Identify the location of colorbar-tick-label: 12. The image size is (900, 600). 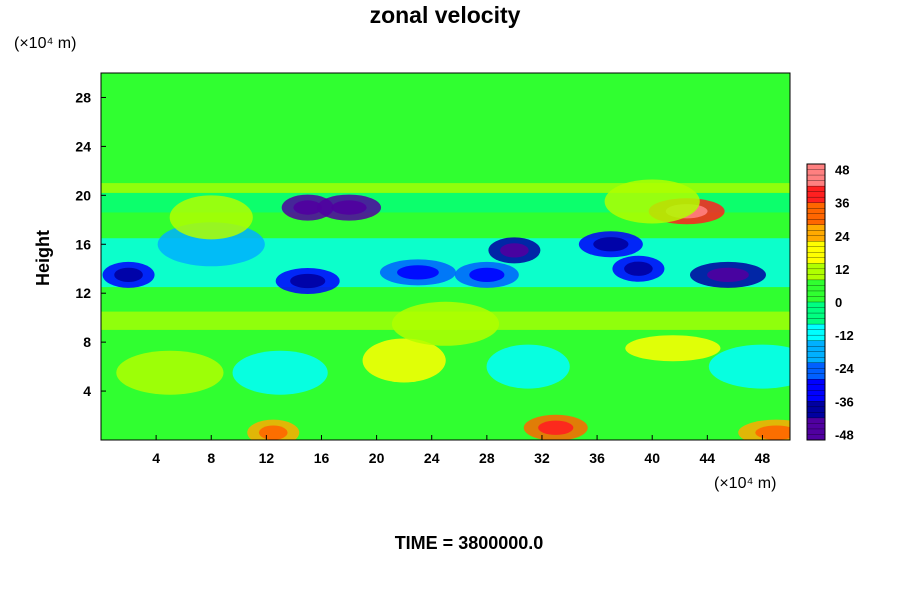
(842, 269).